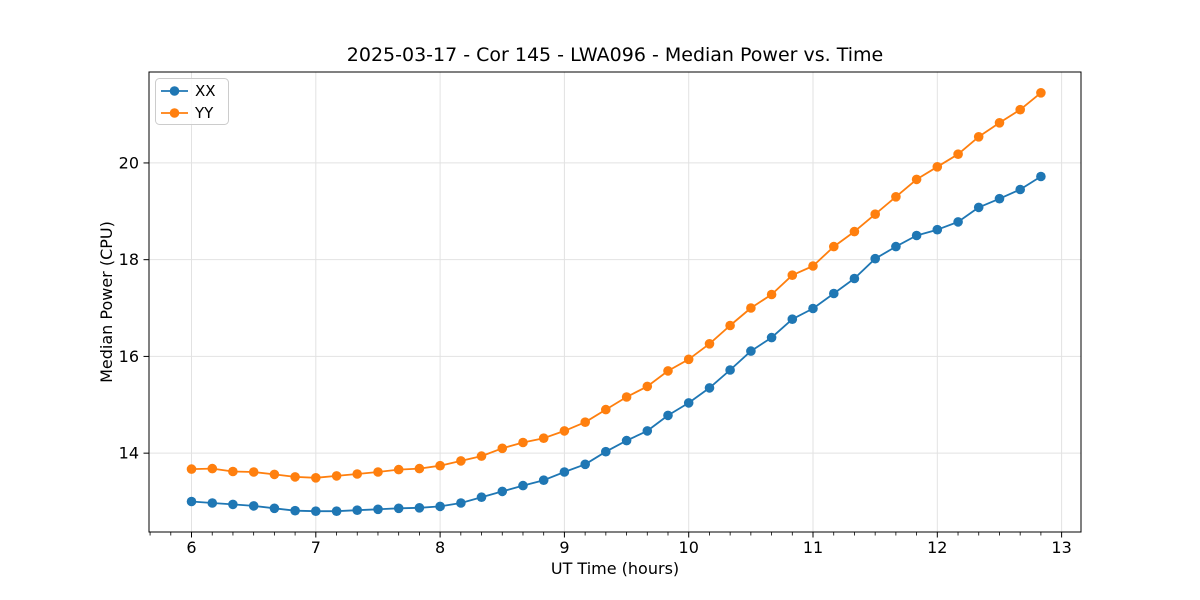 This screenshot has width=1200, height=600. What do you see at coordinates (129, 259) in the screenshot?
I see `y-tick-label: 18` at bounding box center [129, 259].